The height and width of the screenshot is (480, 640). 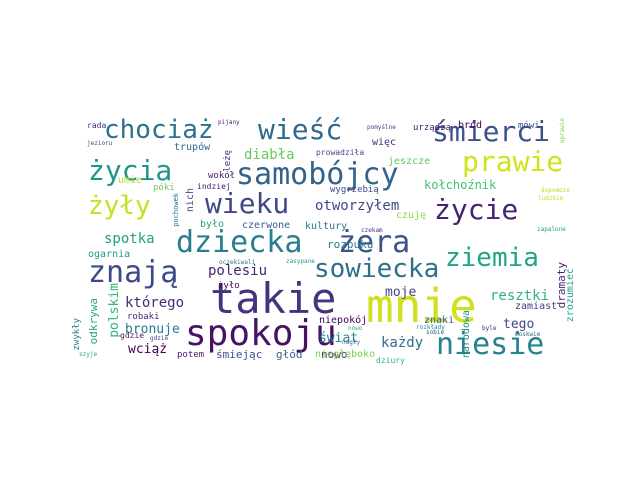 What do you see at coordinates (229, 122) in the screenshot?
I see `word: pijany` at bounding box center [229, 122].